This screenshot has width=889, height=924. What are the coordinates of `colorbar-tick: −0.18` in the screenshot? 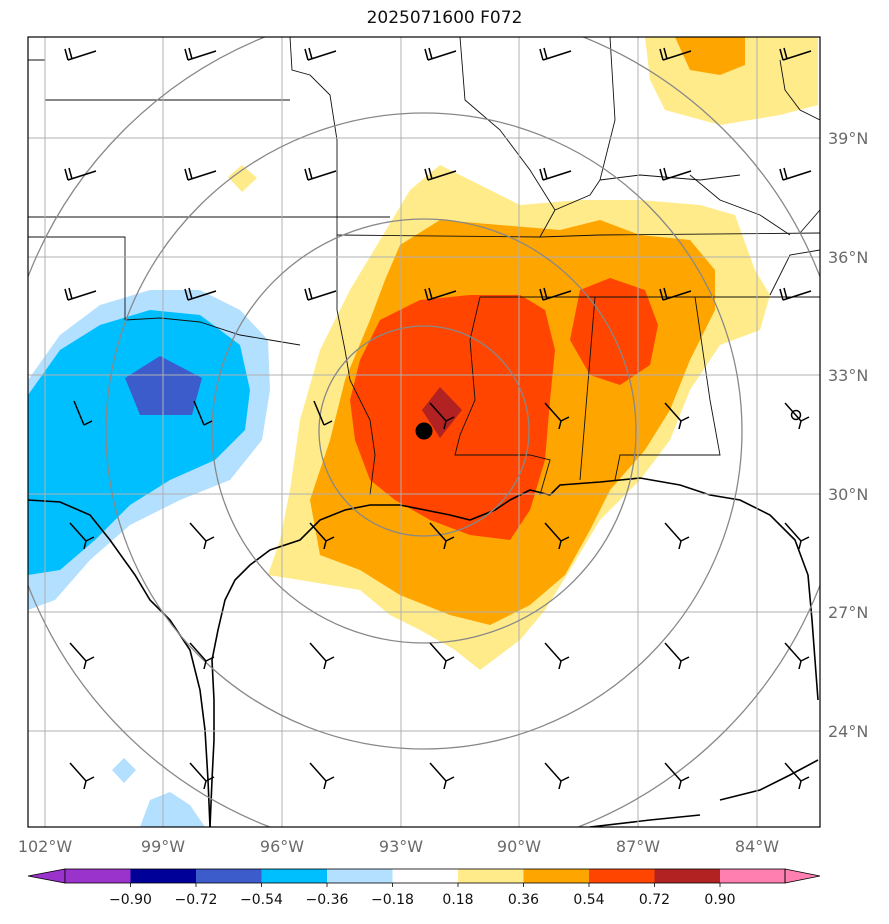 It's located at (392, 900).